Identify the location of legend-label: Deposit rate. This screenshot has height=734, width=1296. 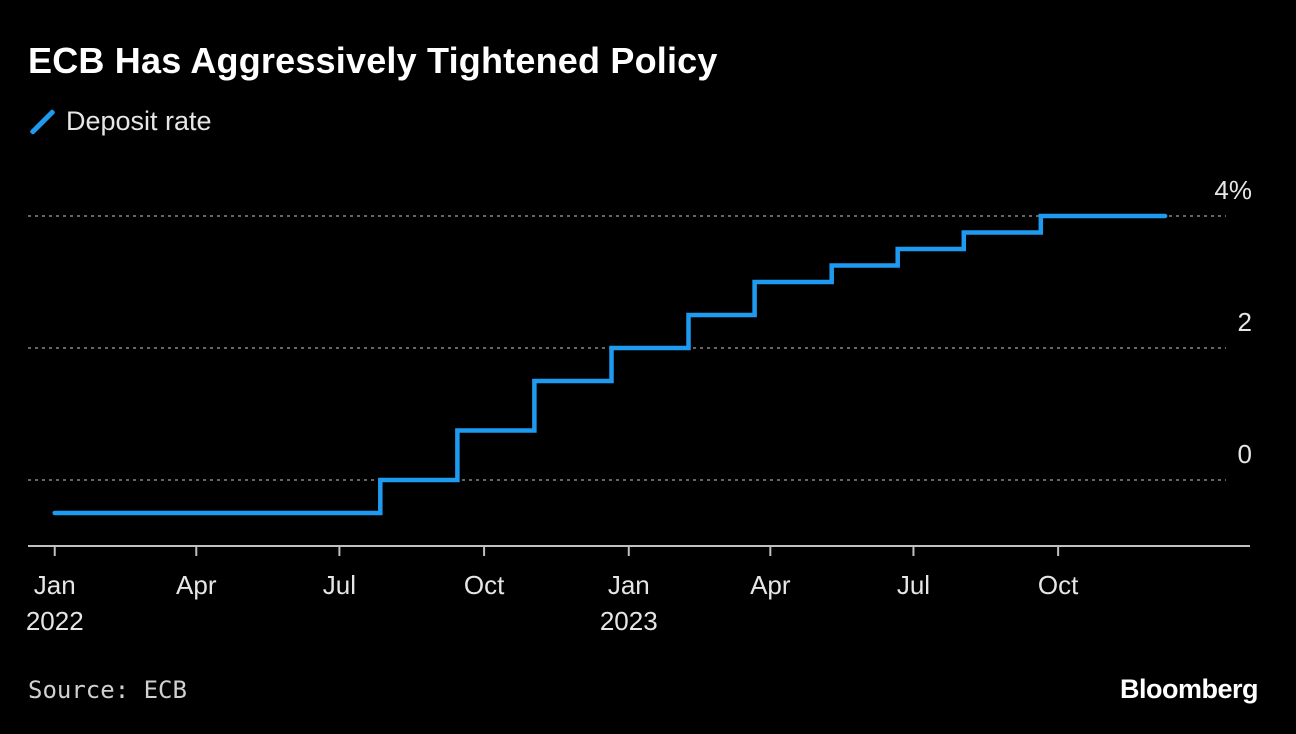
(139, 121).